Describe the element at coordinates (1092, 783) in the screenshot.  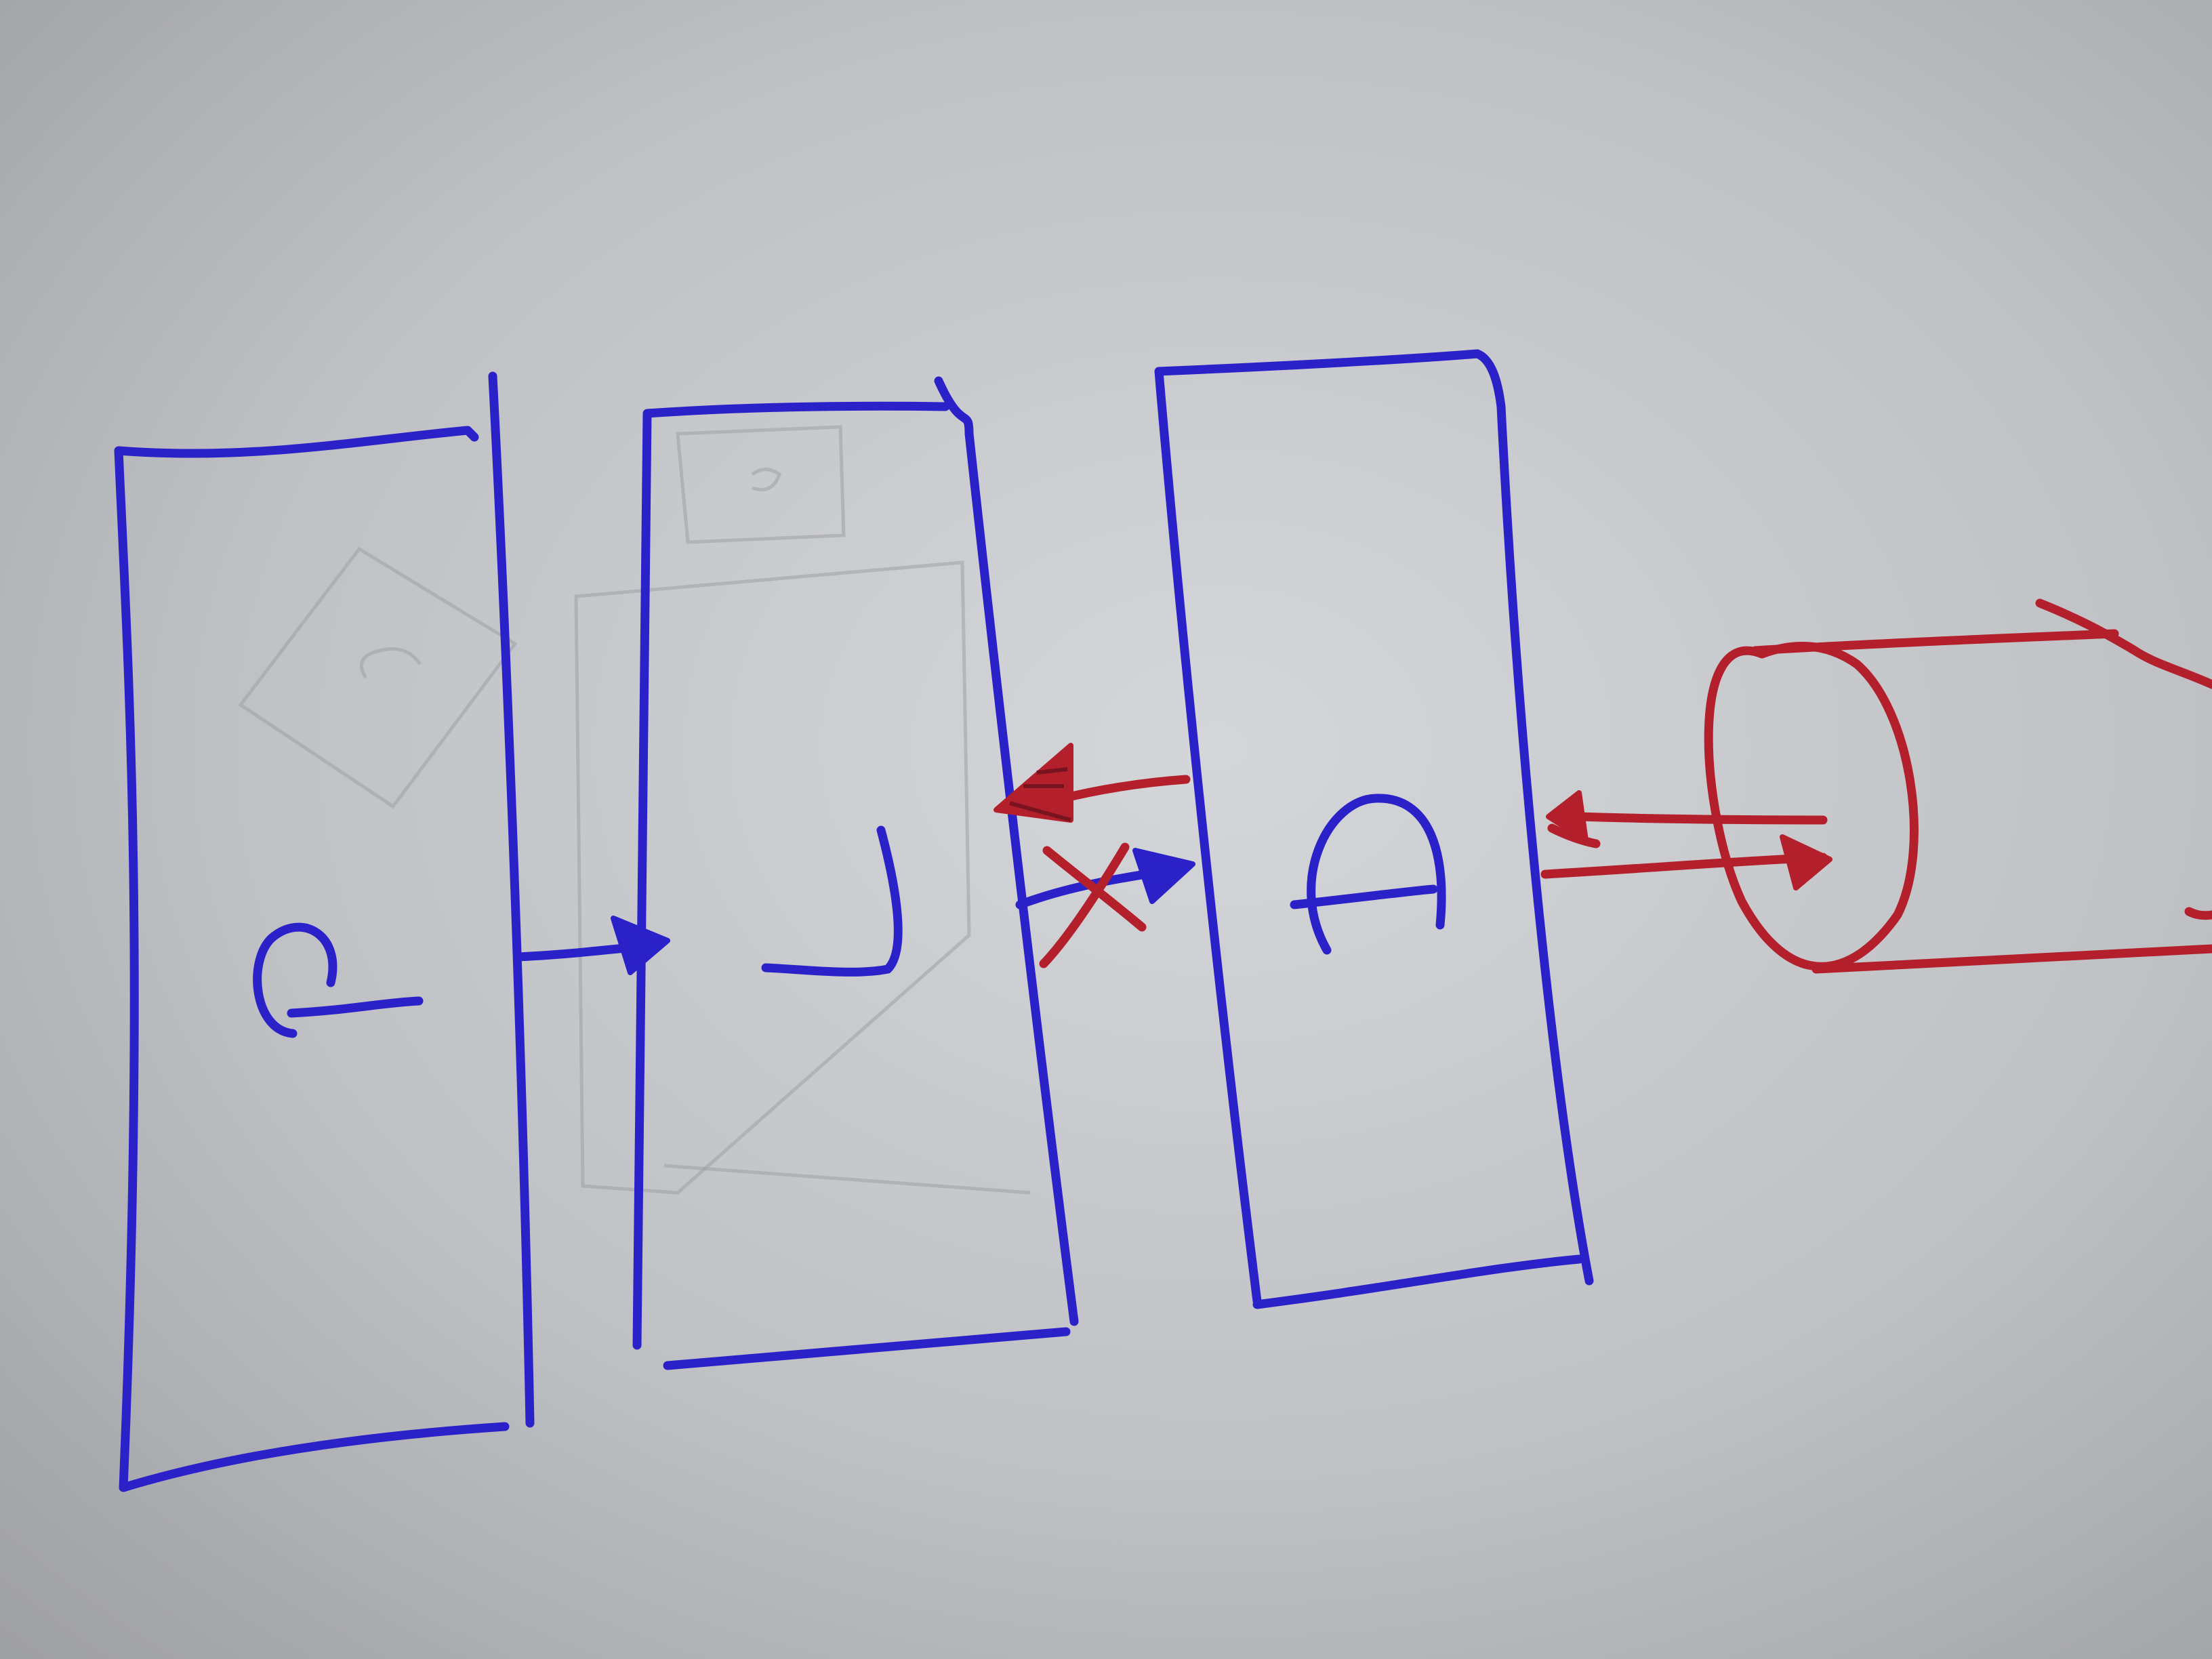
I see `arrow-a-to-j` at that location.